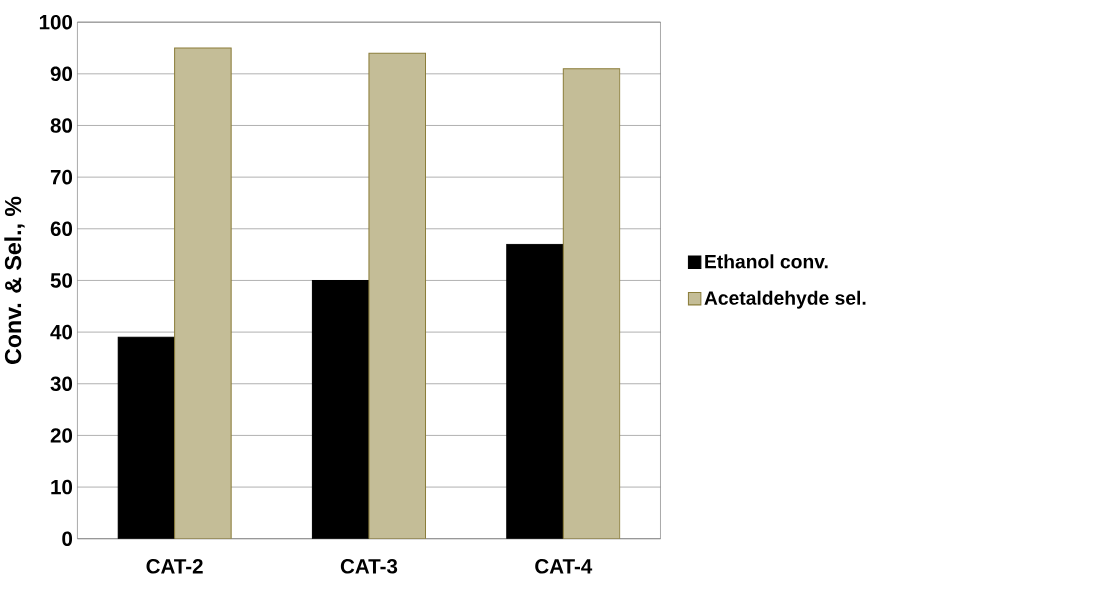  I want to click on x-tick-label: CAT-2, so click(174, 566).